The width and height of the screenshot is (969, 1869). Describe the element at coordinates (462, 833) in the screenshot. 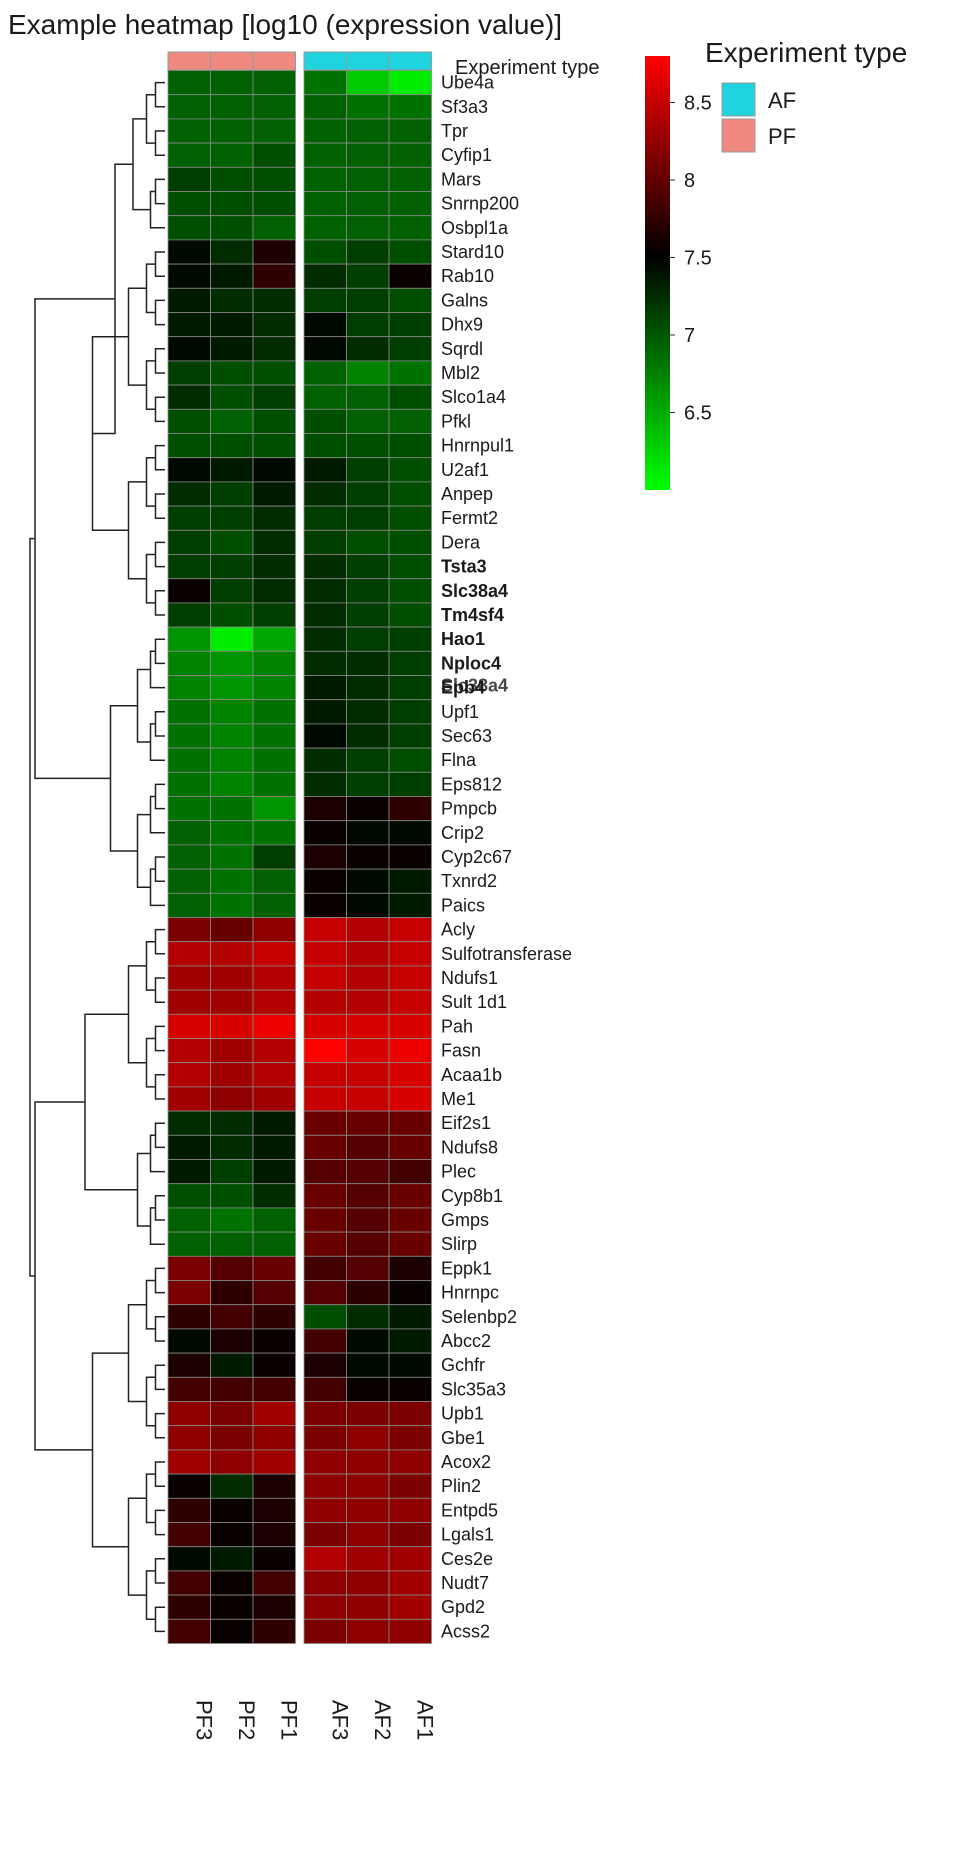

I see `row-label: Crip2` at that location.